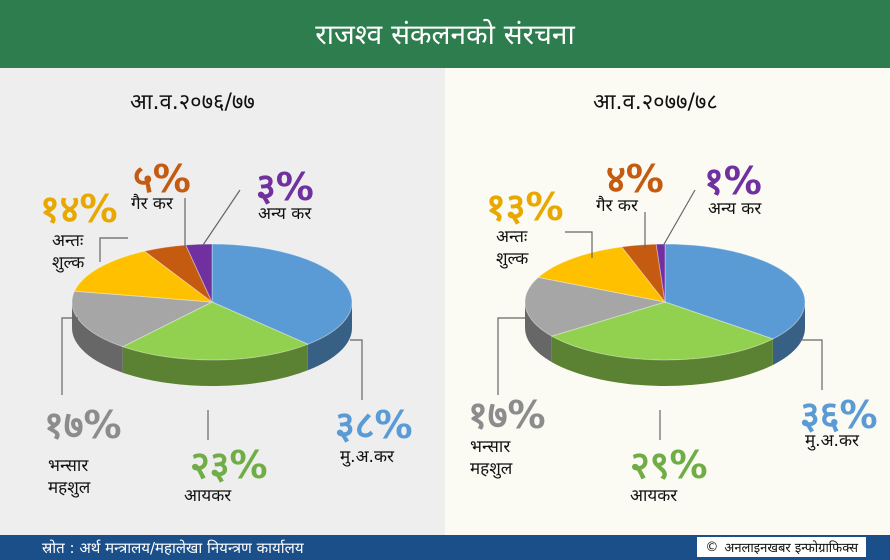 The height and width of the screenshot is (560, 890). What do you see at coordinates (832, 441) in the screenshot?
I see `label-vat-2077-78: मु.अ.कर` at bounding box center [832, 441].